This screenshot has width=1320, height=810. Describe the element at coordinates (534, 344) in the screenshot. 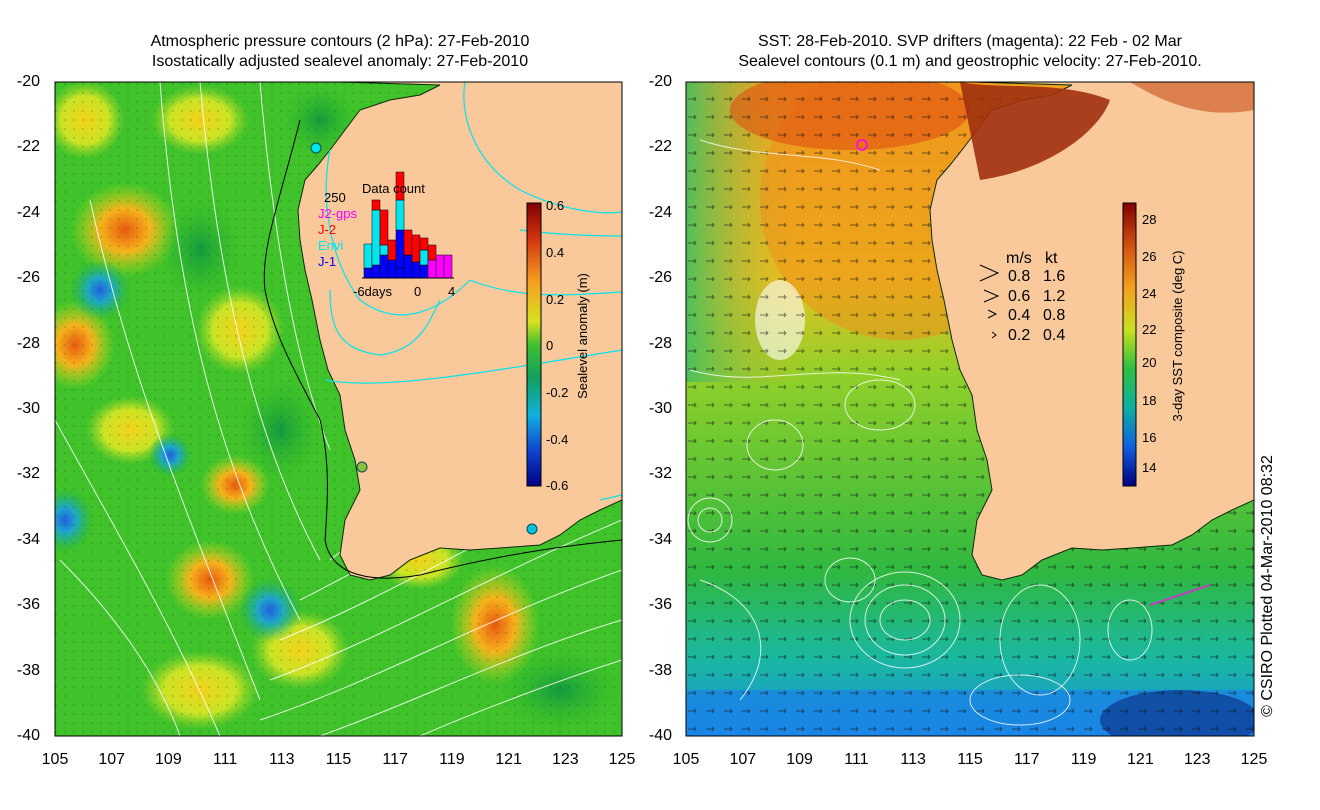

I see `sla-colorbar` at that location.